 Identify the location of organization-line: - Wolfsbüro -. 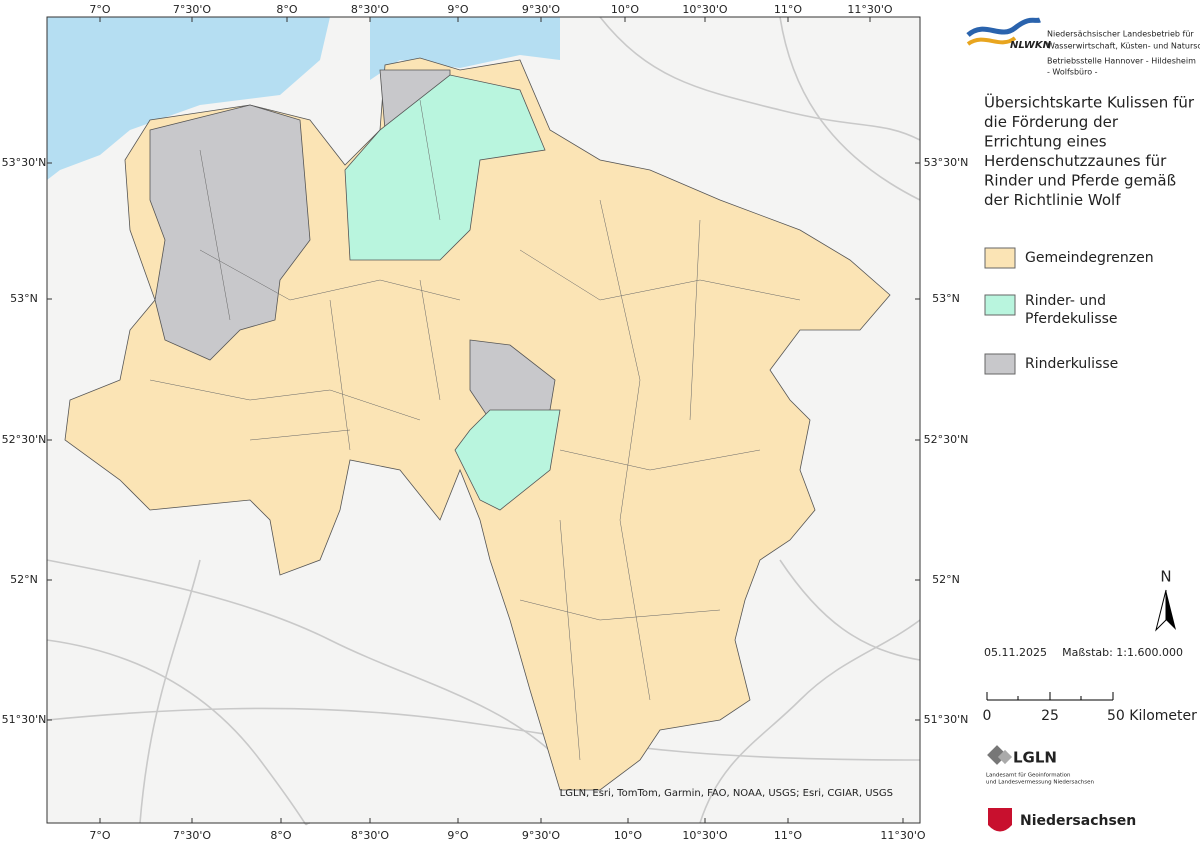
(1072, 72).